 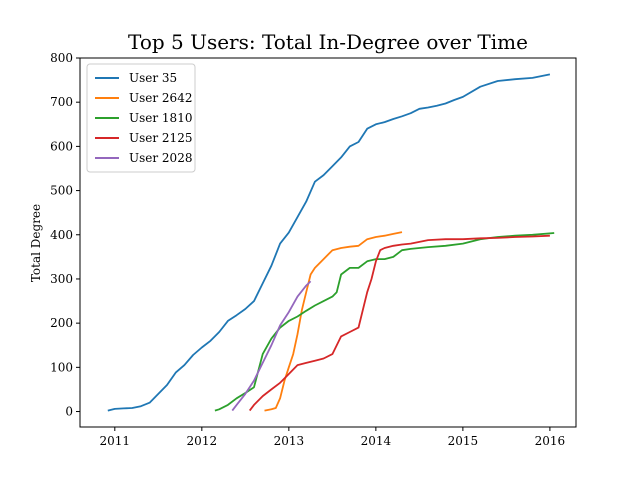 I want to click on y-tick-label: 500, so click(x=61, y=191).